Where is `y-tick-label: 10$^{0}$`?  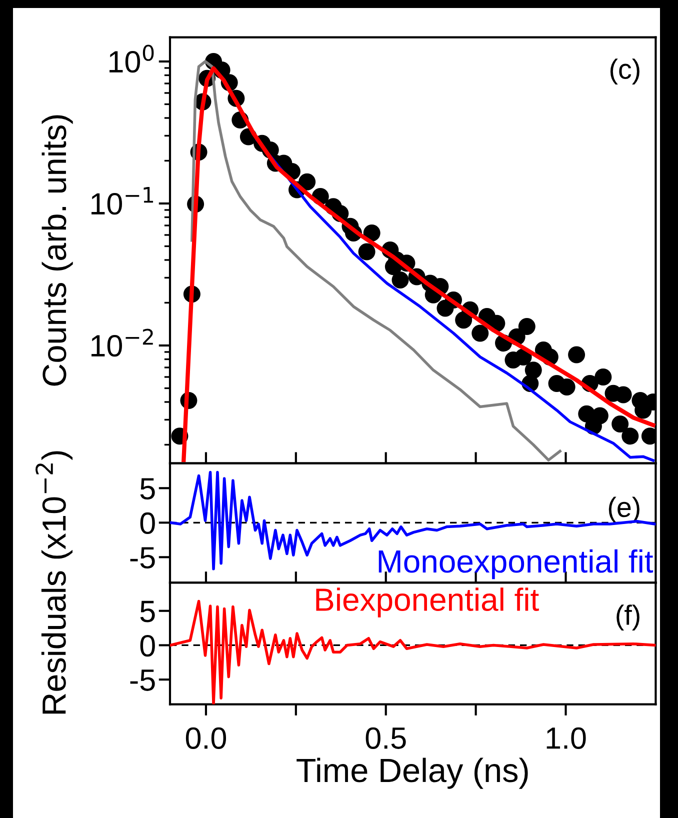 y-tick-label: 10$^{0}$ is located at coordinates (132, 58).